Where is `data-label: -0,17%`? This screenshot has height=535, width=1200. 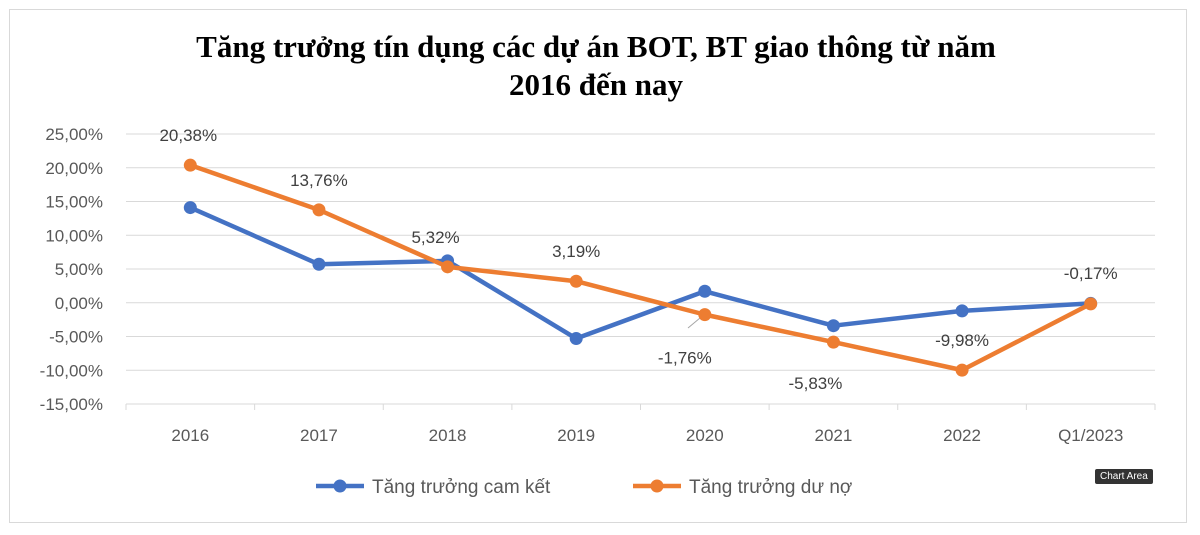
data-label: -0,17% is located at coordinates (1091, 273).